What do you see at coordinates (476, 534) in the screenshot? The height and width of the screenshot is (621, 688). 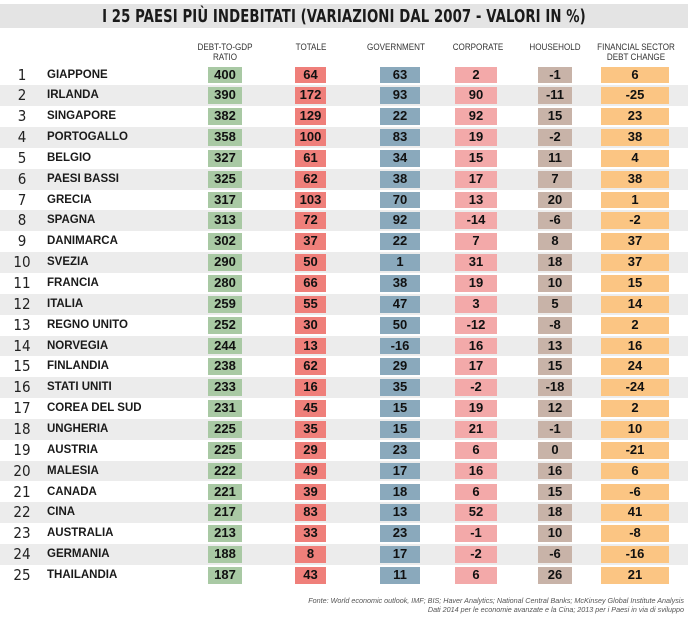 I see `value-cell-corporate: -1` at bounding box center [476, 534].